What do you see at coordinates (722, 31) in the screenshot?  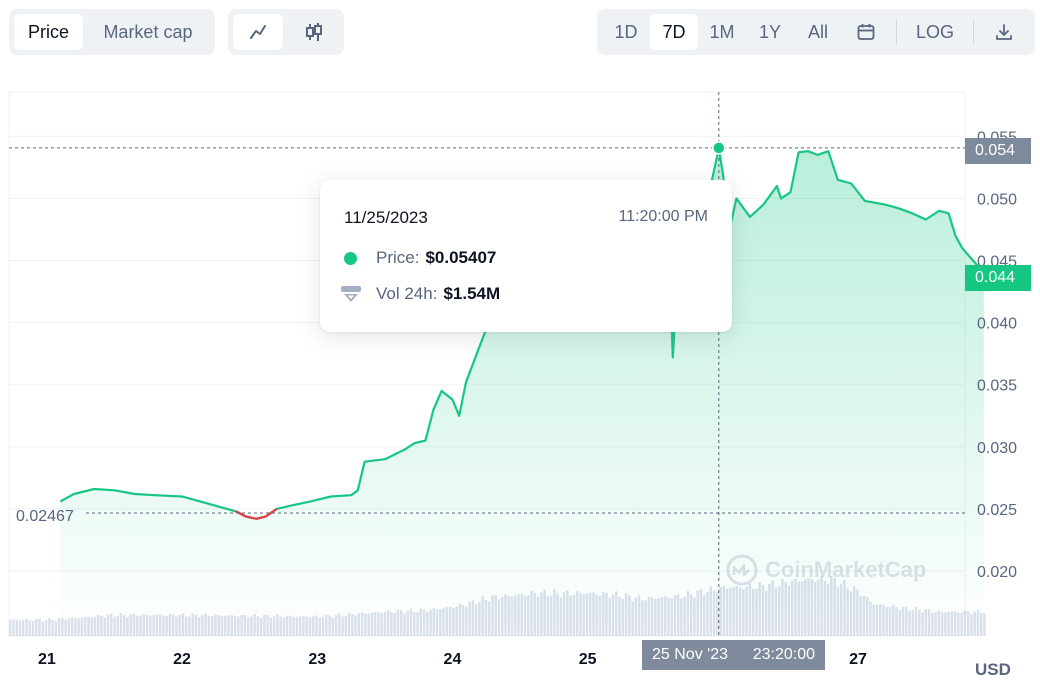 I see `range-1m: 1M` at bounding box center [722, 31].